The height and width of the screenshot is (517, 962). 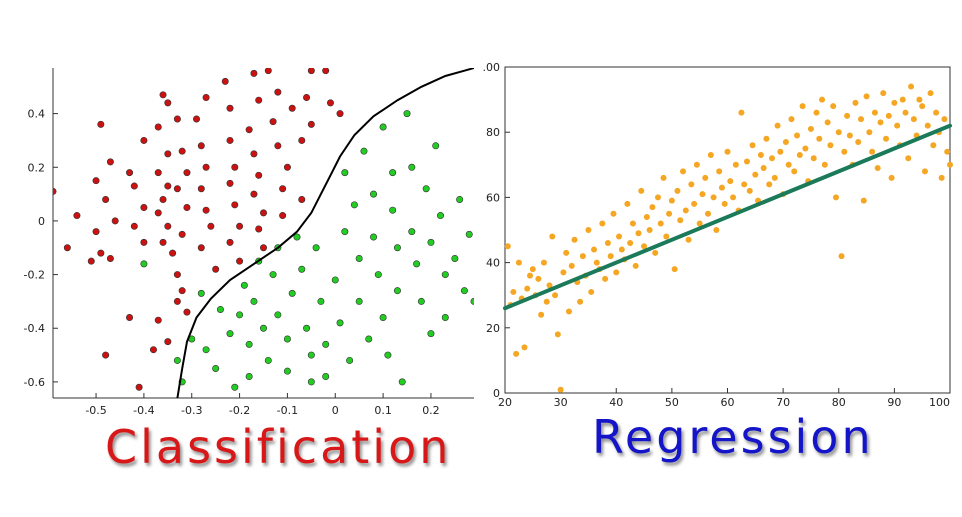 I want to click on y-tick-label: 60, so click(x=493, y=197).